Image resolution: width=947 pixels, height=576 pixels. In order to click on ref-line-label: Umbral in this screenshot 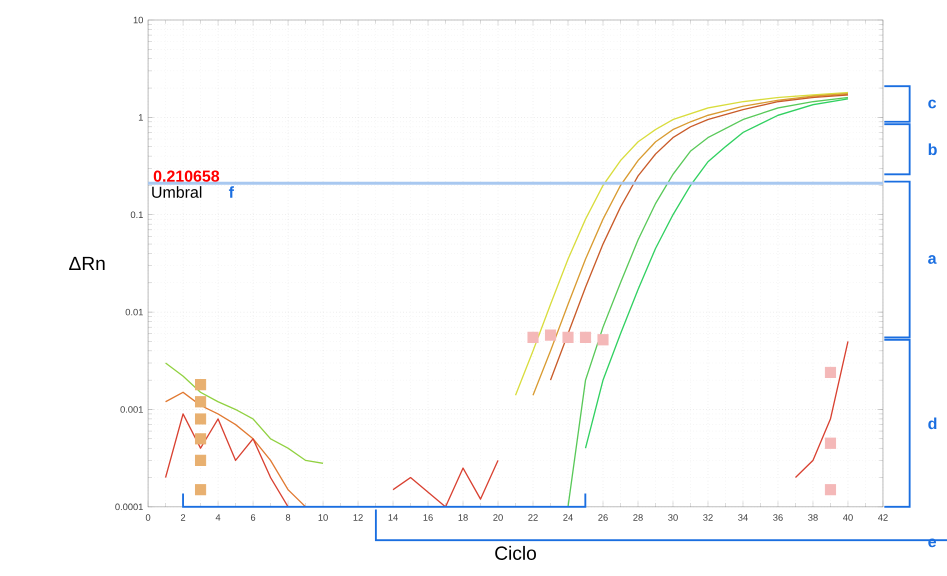, I will do `click(177, 192)`.